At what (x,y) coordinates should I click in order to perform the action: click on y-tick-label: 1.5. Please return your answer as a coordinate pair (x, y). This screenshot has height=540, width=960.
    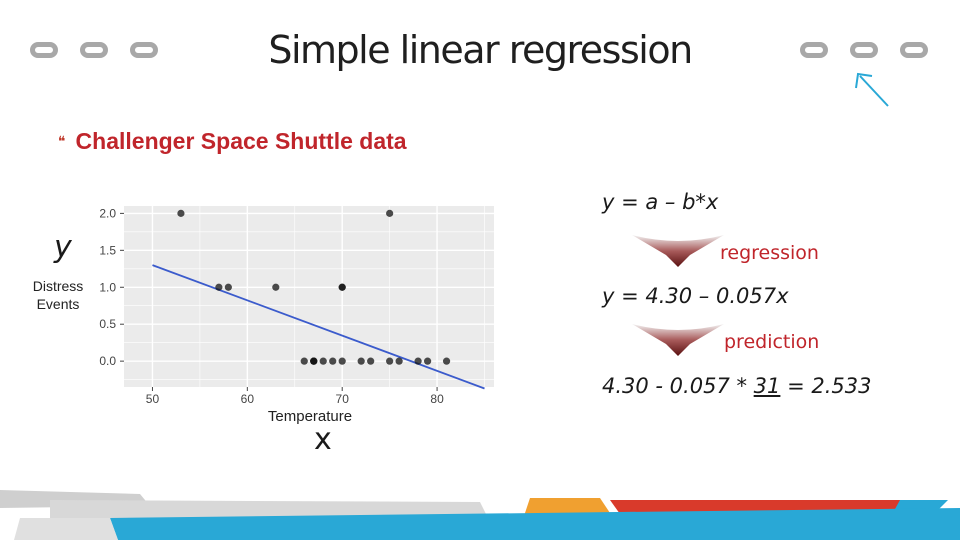
    Looking at the image, I should click on (107, 250).